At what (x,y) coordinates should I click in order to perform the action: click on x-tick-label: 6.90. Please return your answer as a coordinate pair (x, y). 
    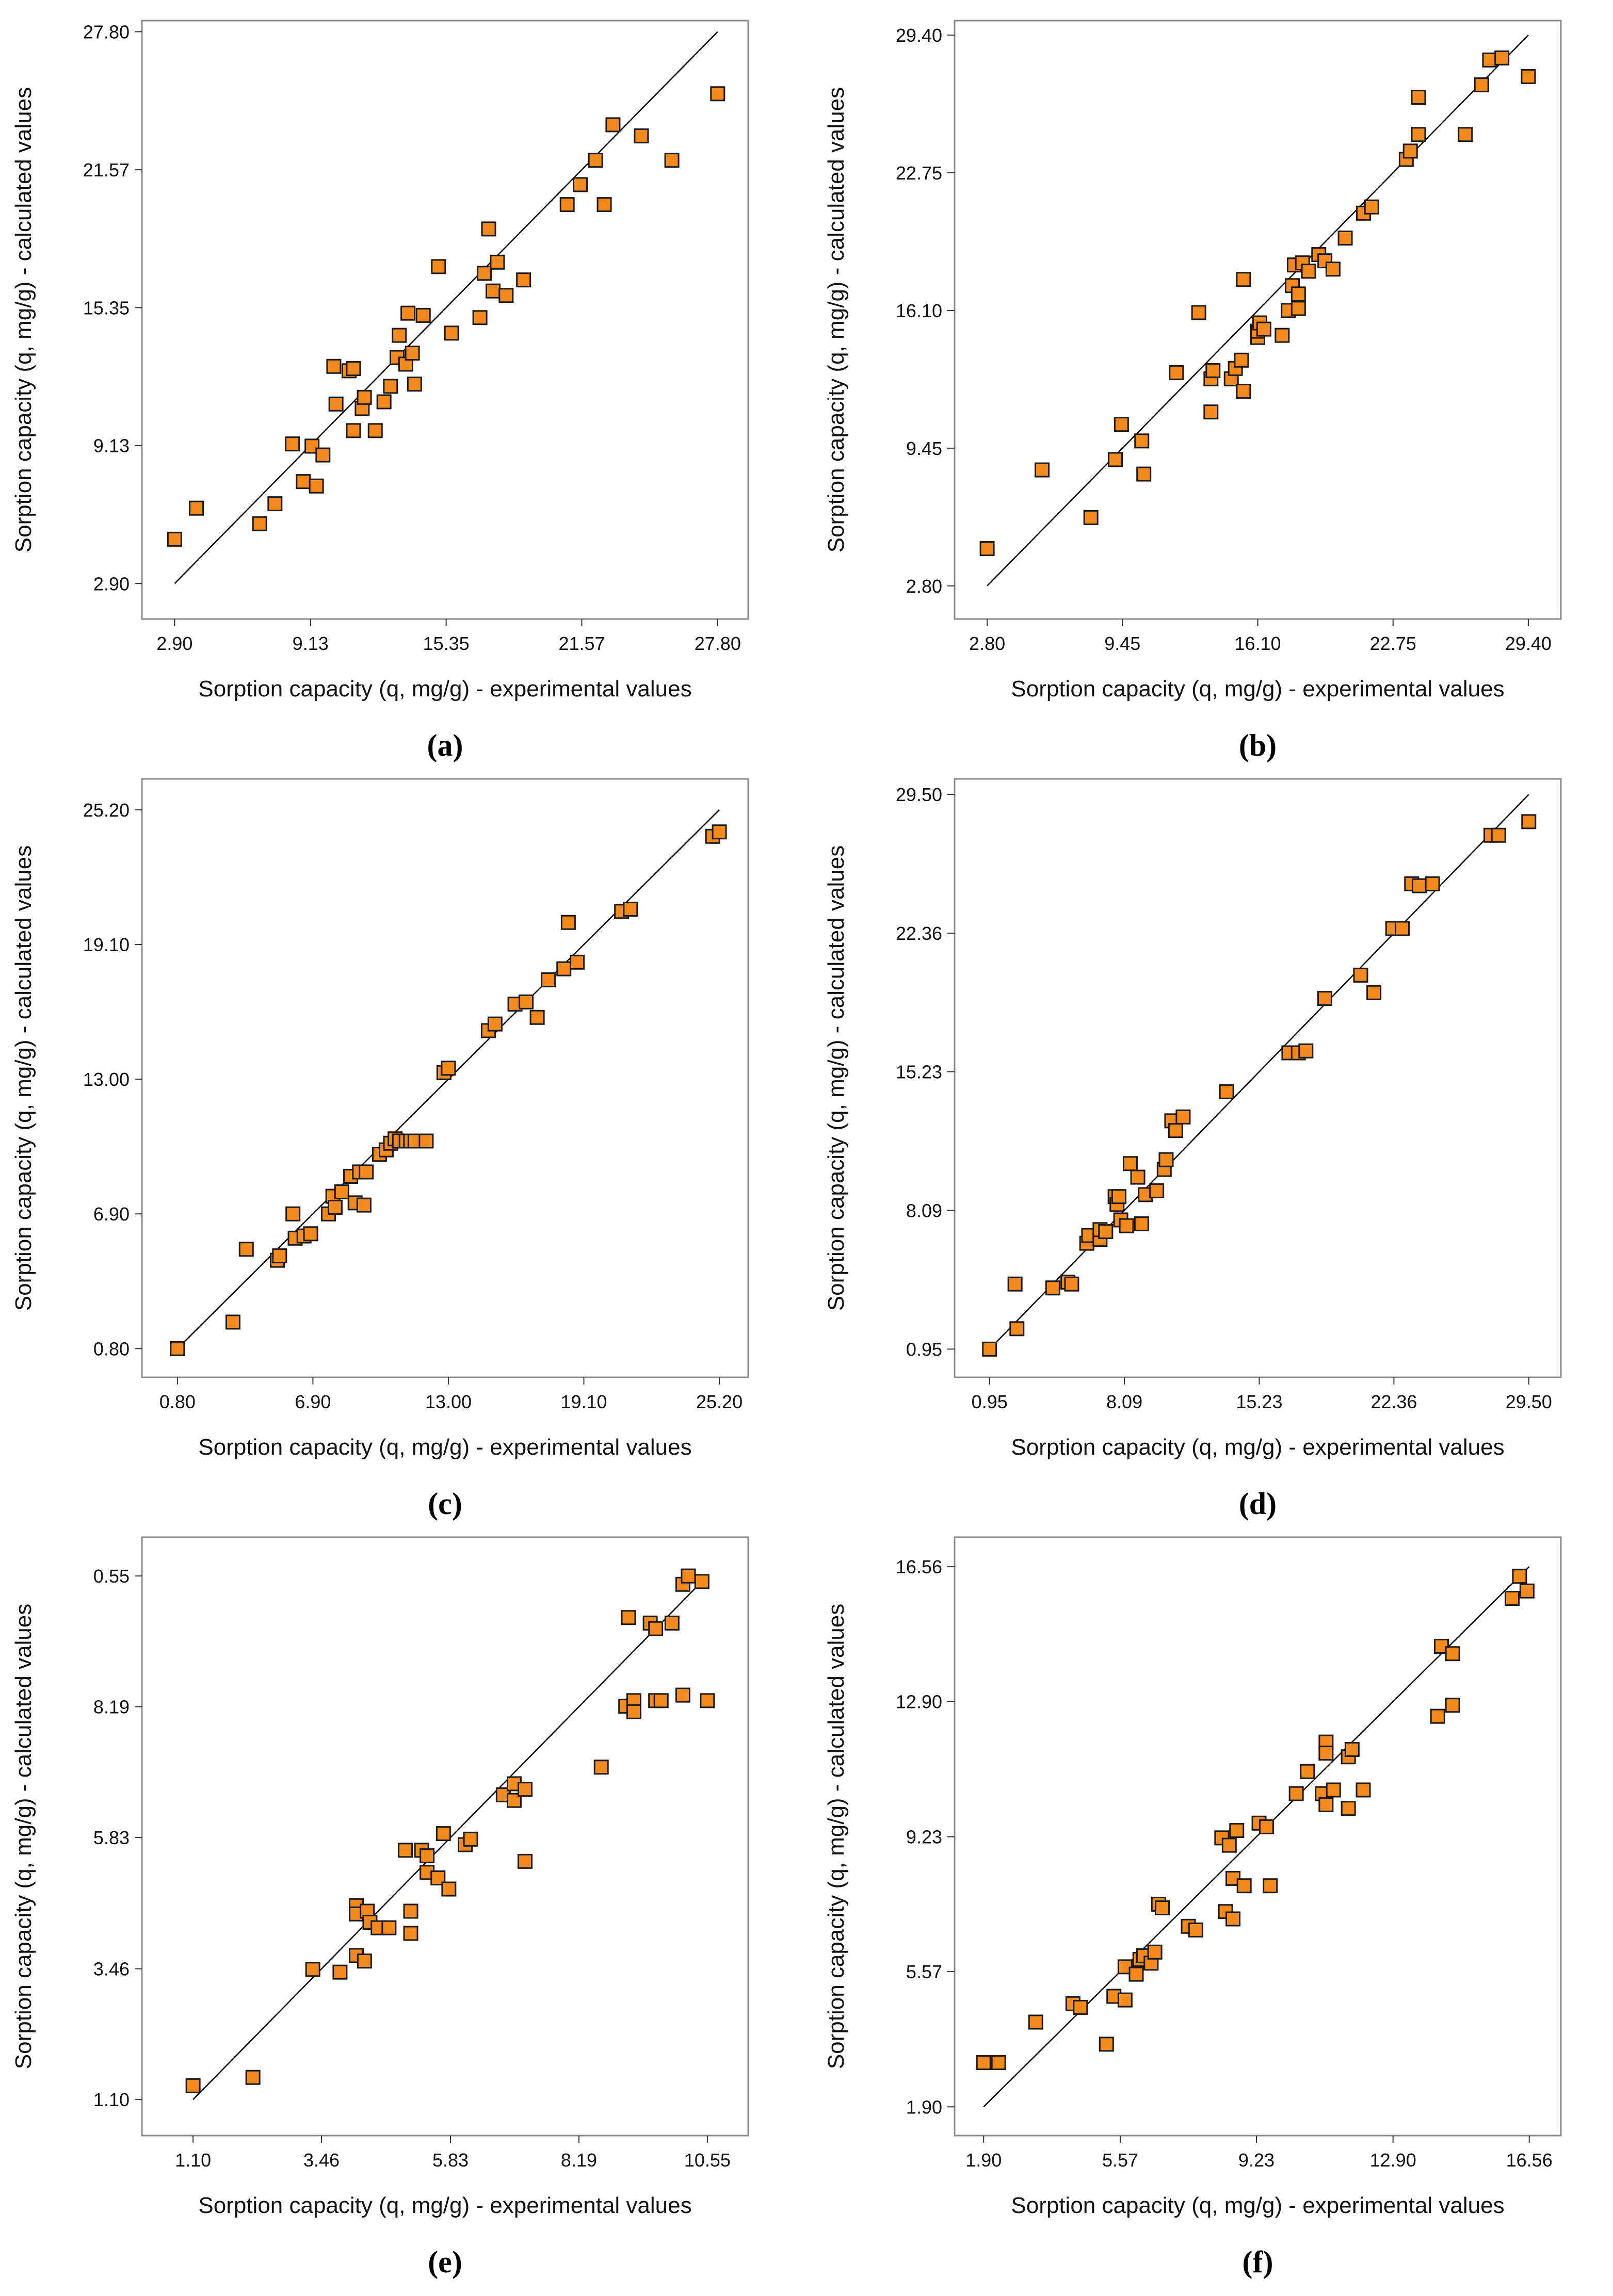
    Looking at the image, I should click on (313, 1402).